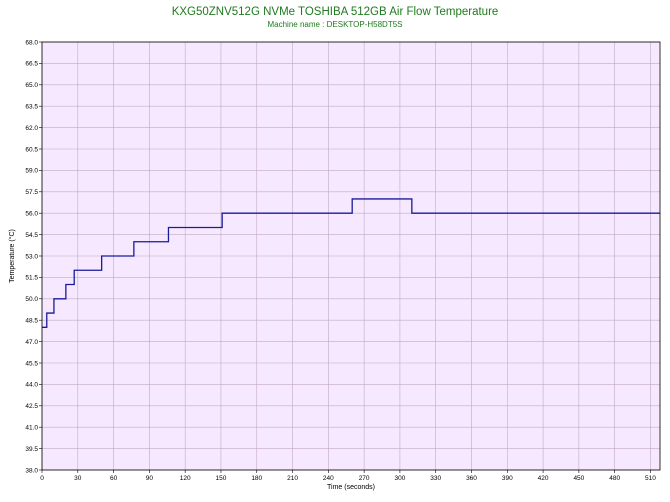 This screenshot has height=502, width=670. What do you see at coordinates (435, 478) in the screenshot?
I see `x-tick-label: 330` at bounding box center [435, 478].